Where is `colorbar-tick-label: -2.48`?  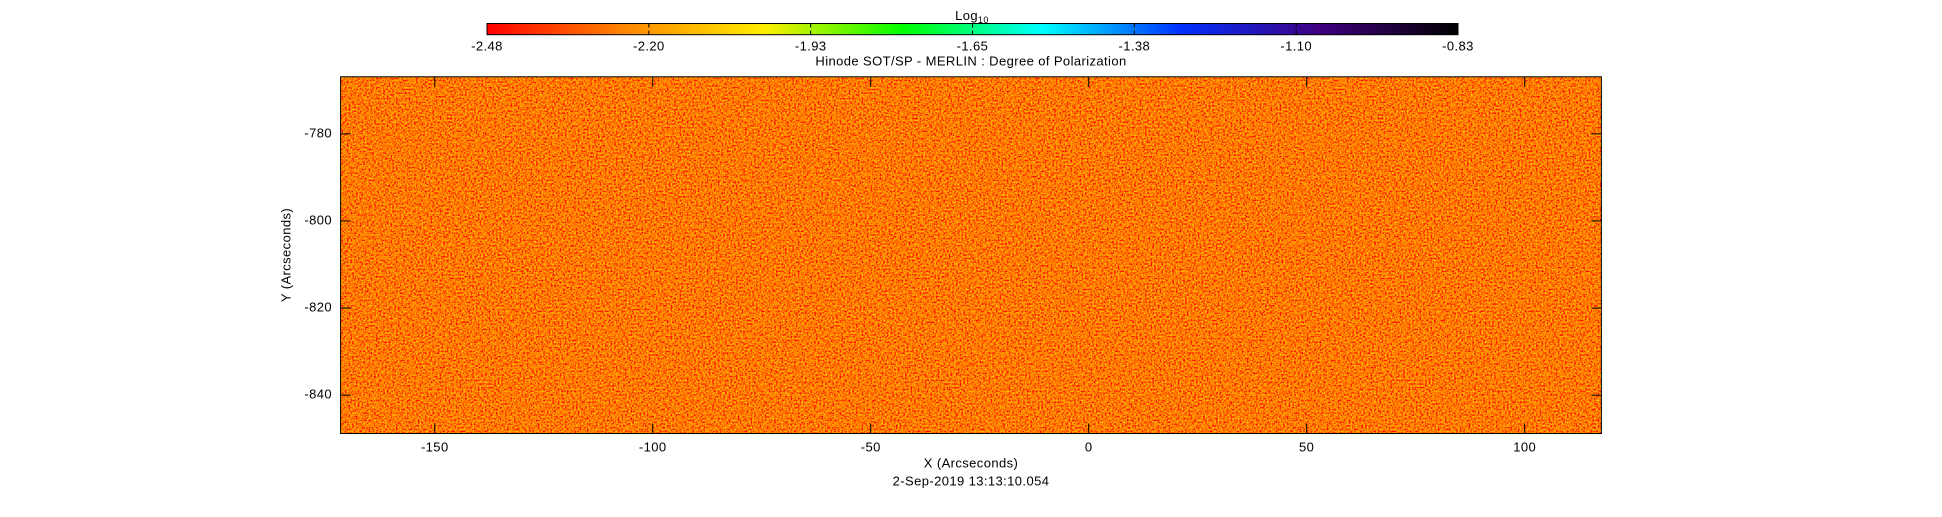
colorbar-tick-label: -2.48 is located at coordinates (487, 45).